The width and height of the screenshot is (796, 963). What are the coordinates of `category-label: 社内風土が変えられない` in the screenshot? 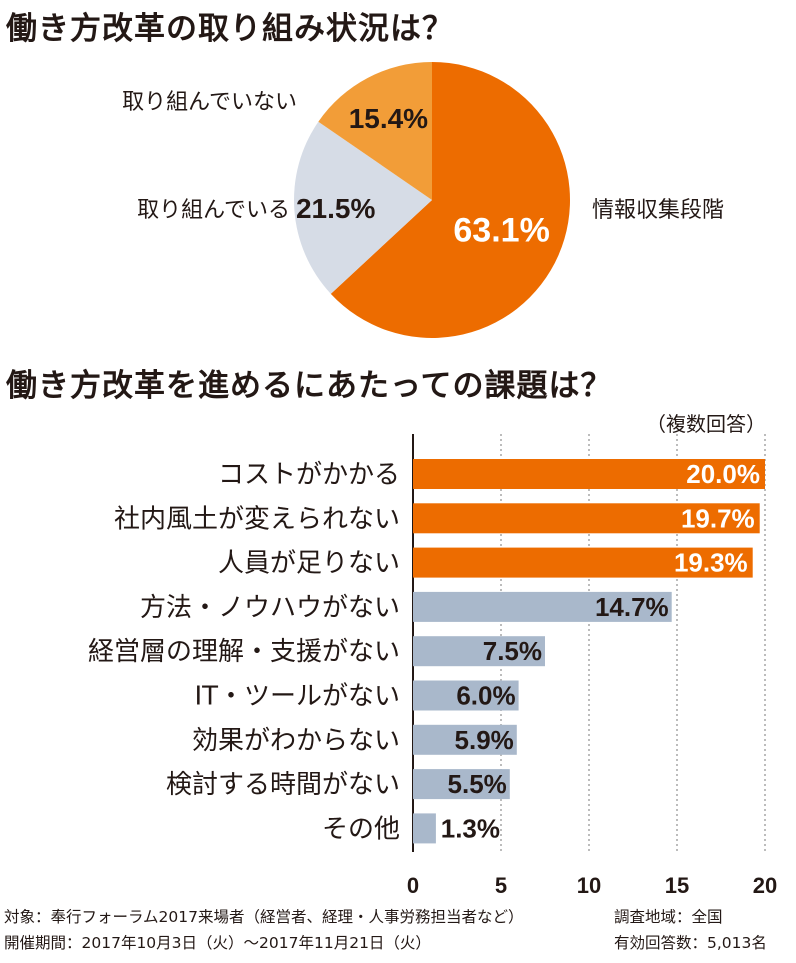 It's located at (257, 519).